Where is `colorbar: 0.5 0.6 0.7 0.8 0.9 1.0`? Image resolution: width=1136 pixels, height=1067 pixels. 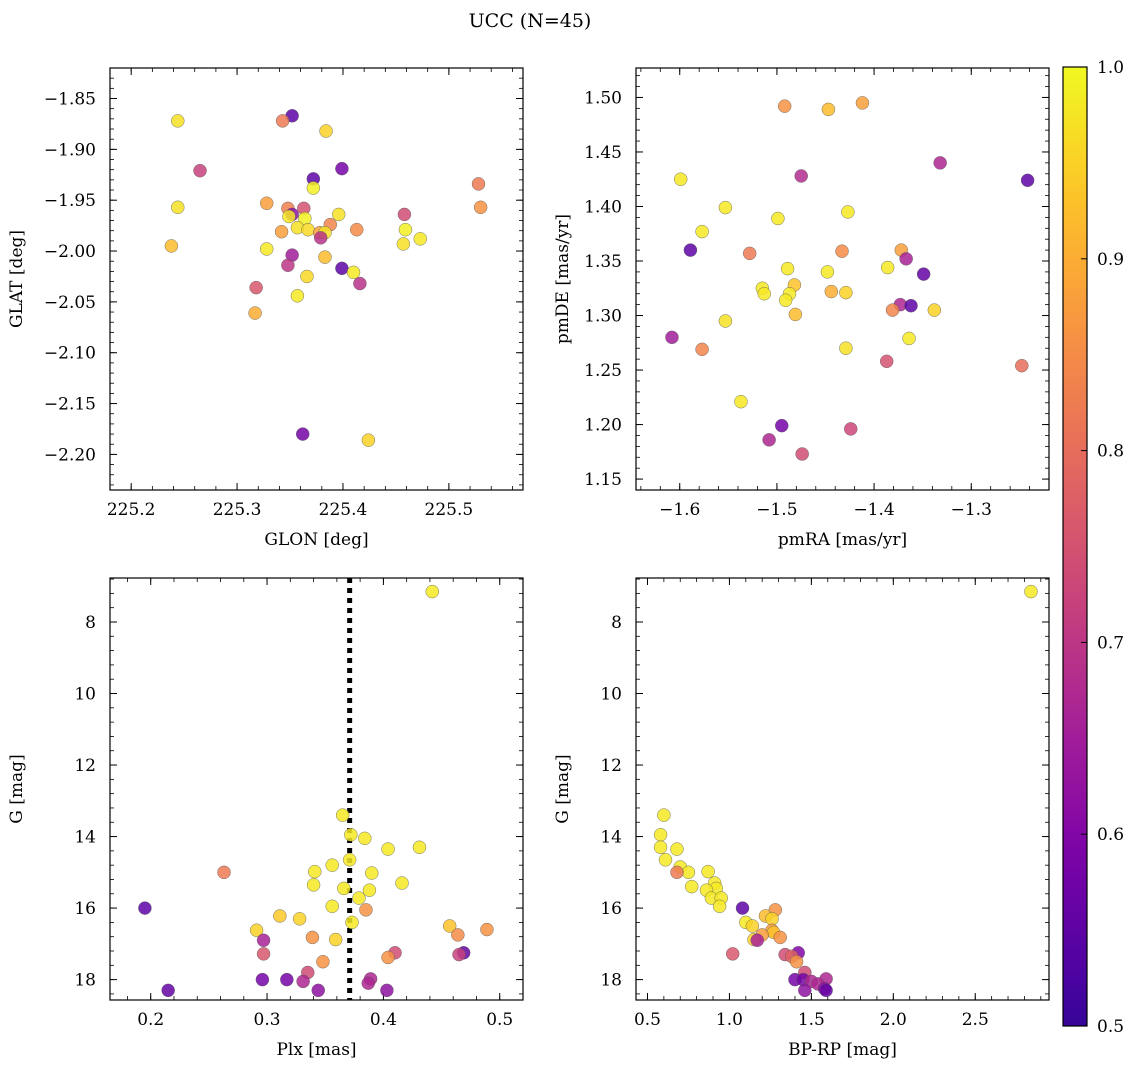
colorbar: 0.5 0.6 0.7 0.8 0.9 1.0 is located at coordinates (1093, 547).